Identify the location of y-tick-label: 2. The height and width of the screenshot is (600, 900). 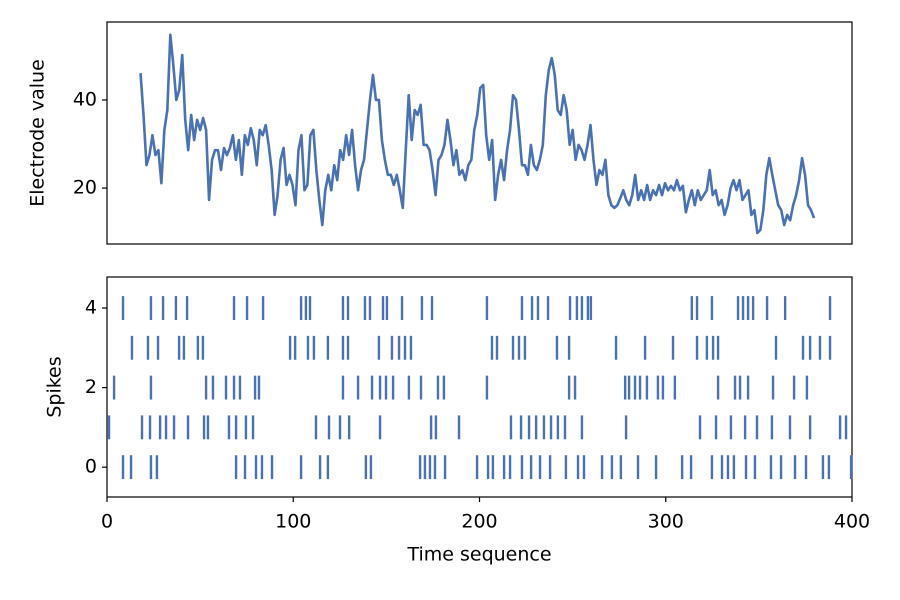
(91, 387).